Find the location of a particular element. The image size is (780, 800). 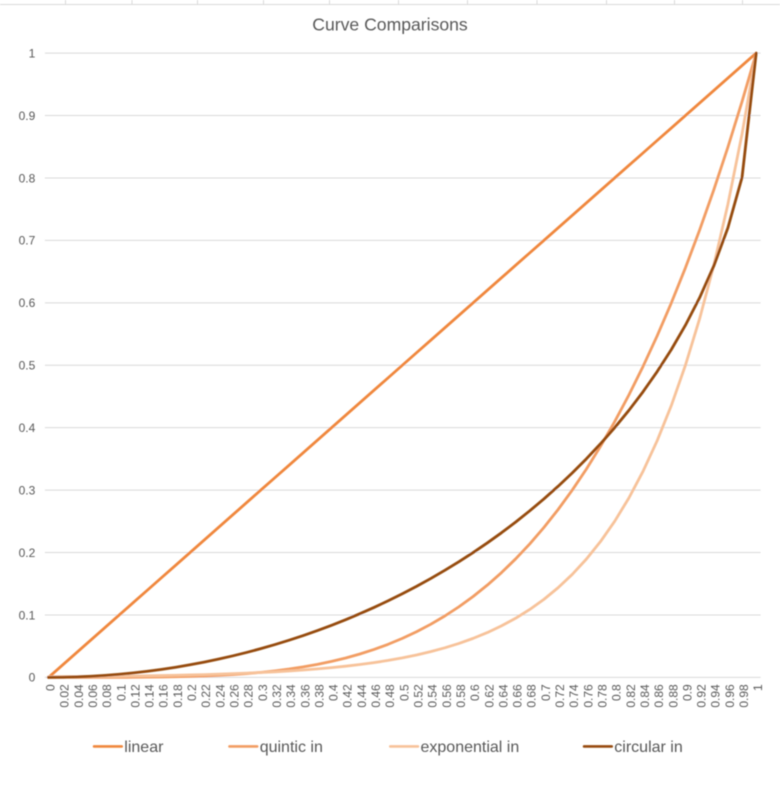

svg-text: 0.32 is located at coordinates (277, 696).